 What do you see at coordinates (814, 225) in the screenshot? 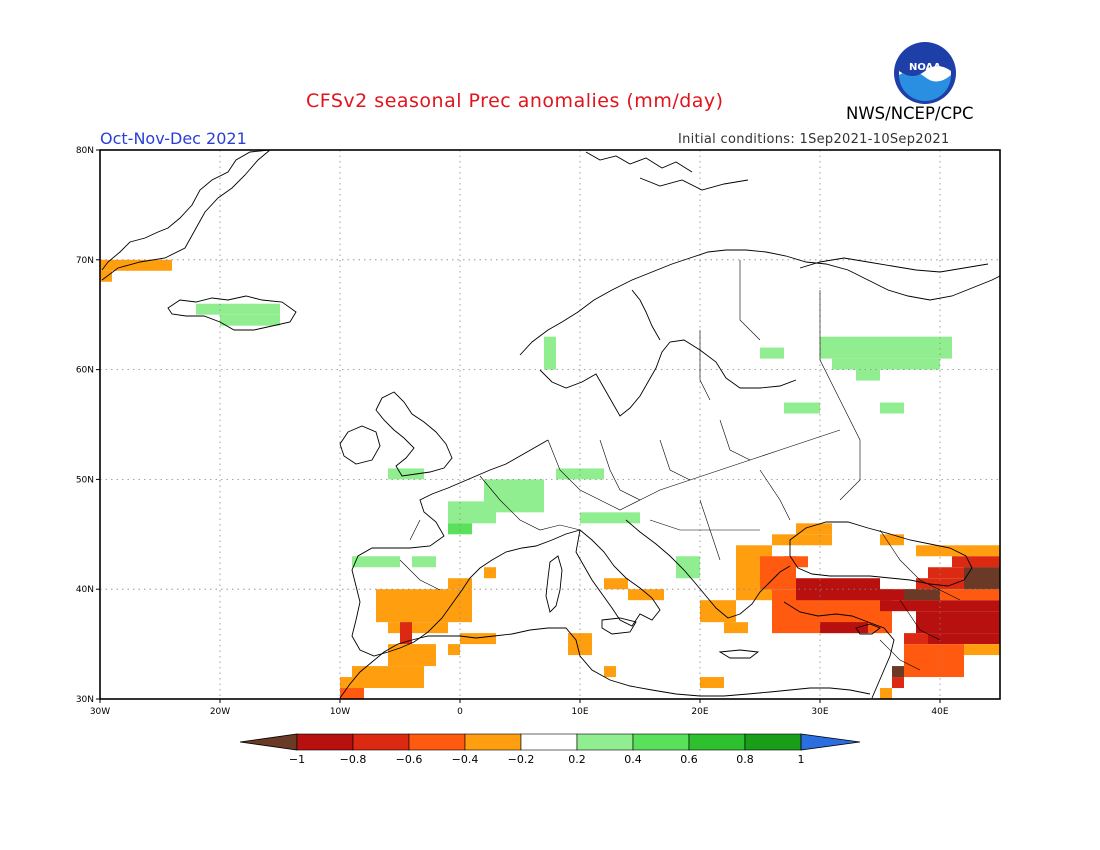
I see `coast-arctic-russia` at bounding box center [814, 225].